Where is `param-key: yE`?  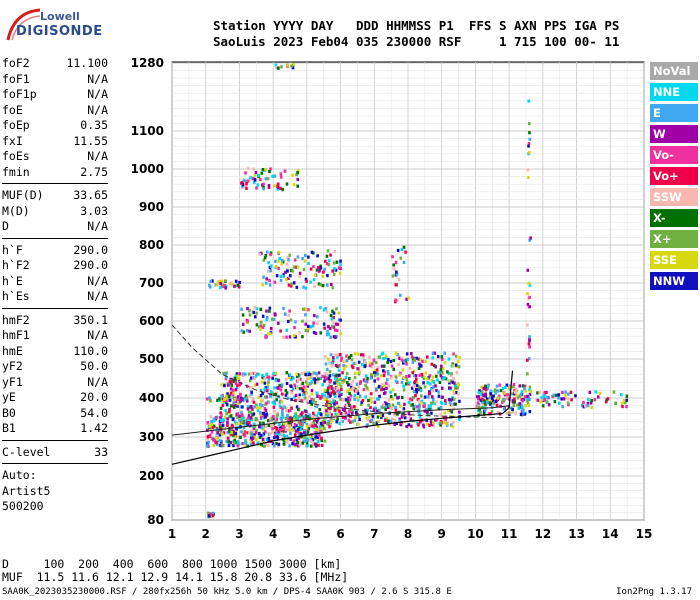 param-key: yE is located at coordinates (9, 397).